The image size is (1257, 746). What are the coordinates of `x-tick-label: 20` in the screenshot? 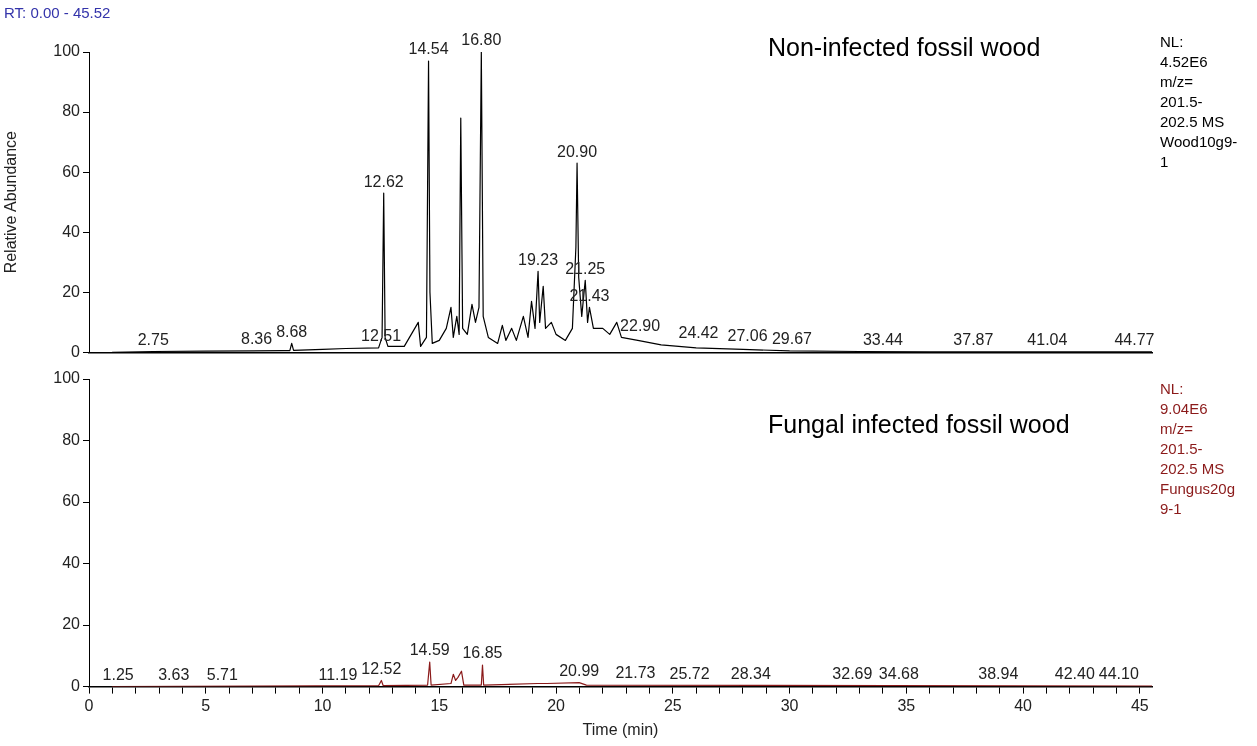 It's located at (556, 705).